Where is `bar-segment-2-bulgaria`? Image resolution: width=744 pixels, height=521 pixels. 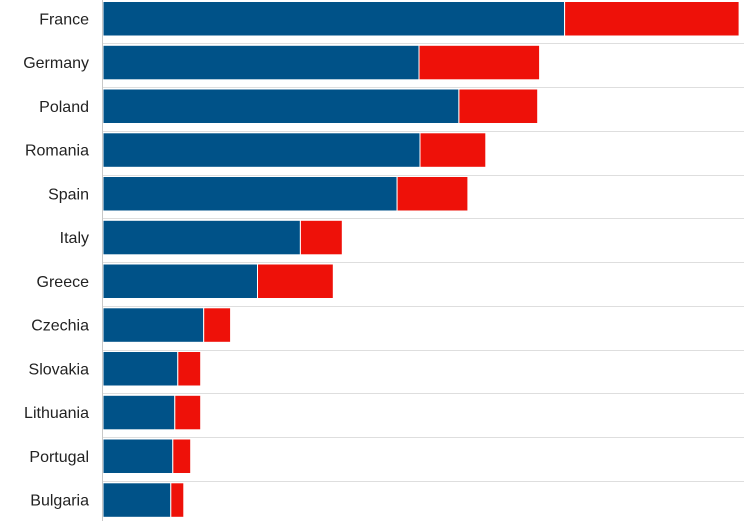
bar-segment-2-bulgaria is located at coordinates (177, 500).